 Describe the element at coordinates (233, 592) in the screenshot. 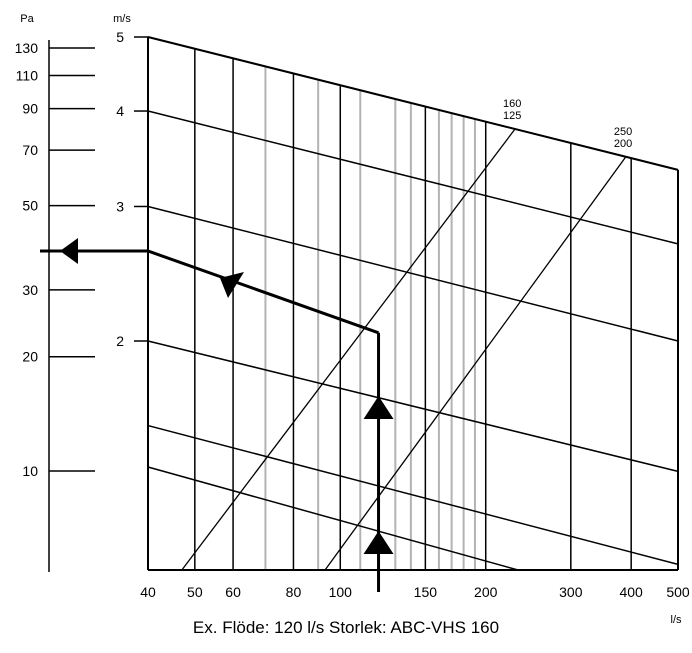

I see `x-tick-label: 60` at that location.